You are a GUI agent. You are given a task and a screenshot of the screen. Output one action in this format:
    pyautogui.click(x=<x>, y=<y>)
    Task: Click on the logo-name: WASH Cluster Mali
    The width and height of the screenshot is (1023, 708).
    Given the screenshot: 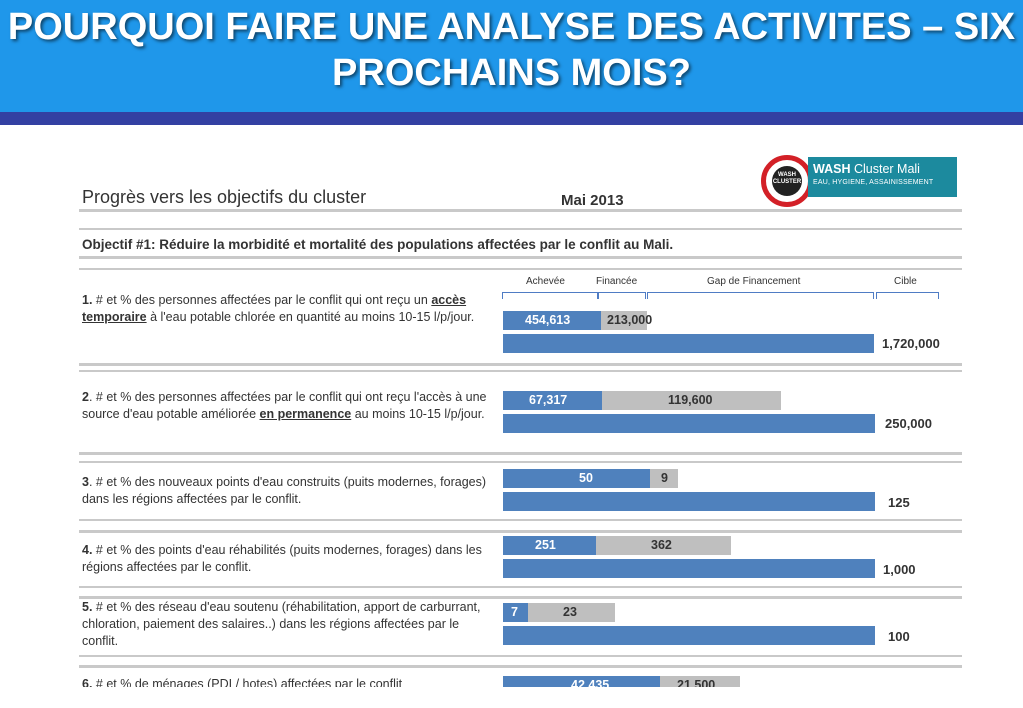 What is the action you would take?
    pyautogui.click(x=866, y=169)
    